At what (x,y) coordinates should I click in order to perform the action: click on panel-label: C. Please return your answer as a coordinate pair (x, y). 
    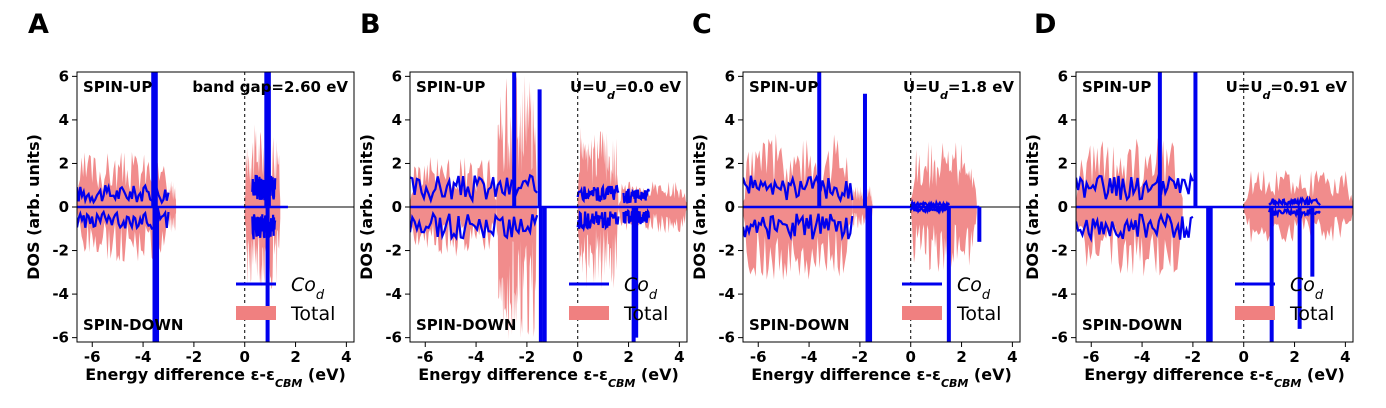
    Looking at the image, I should click on (702, 24).